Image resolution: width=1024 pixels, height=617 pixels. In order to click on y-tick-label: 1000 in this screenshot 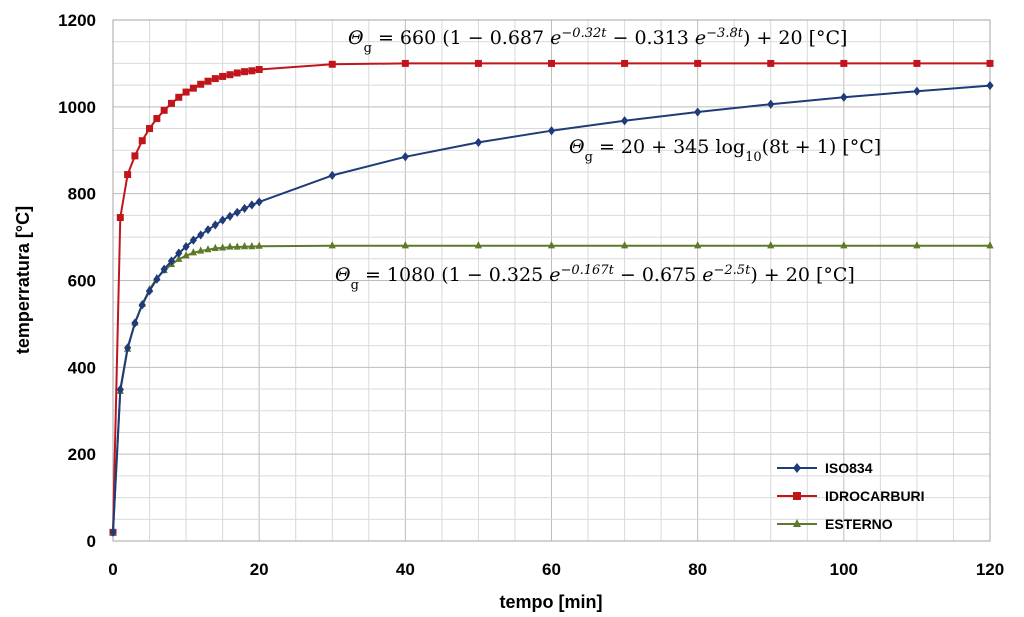, I will do `click(77, 107)`.